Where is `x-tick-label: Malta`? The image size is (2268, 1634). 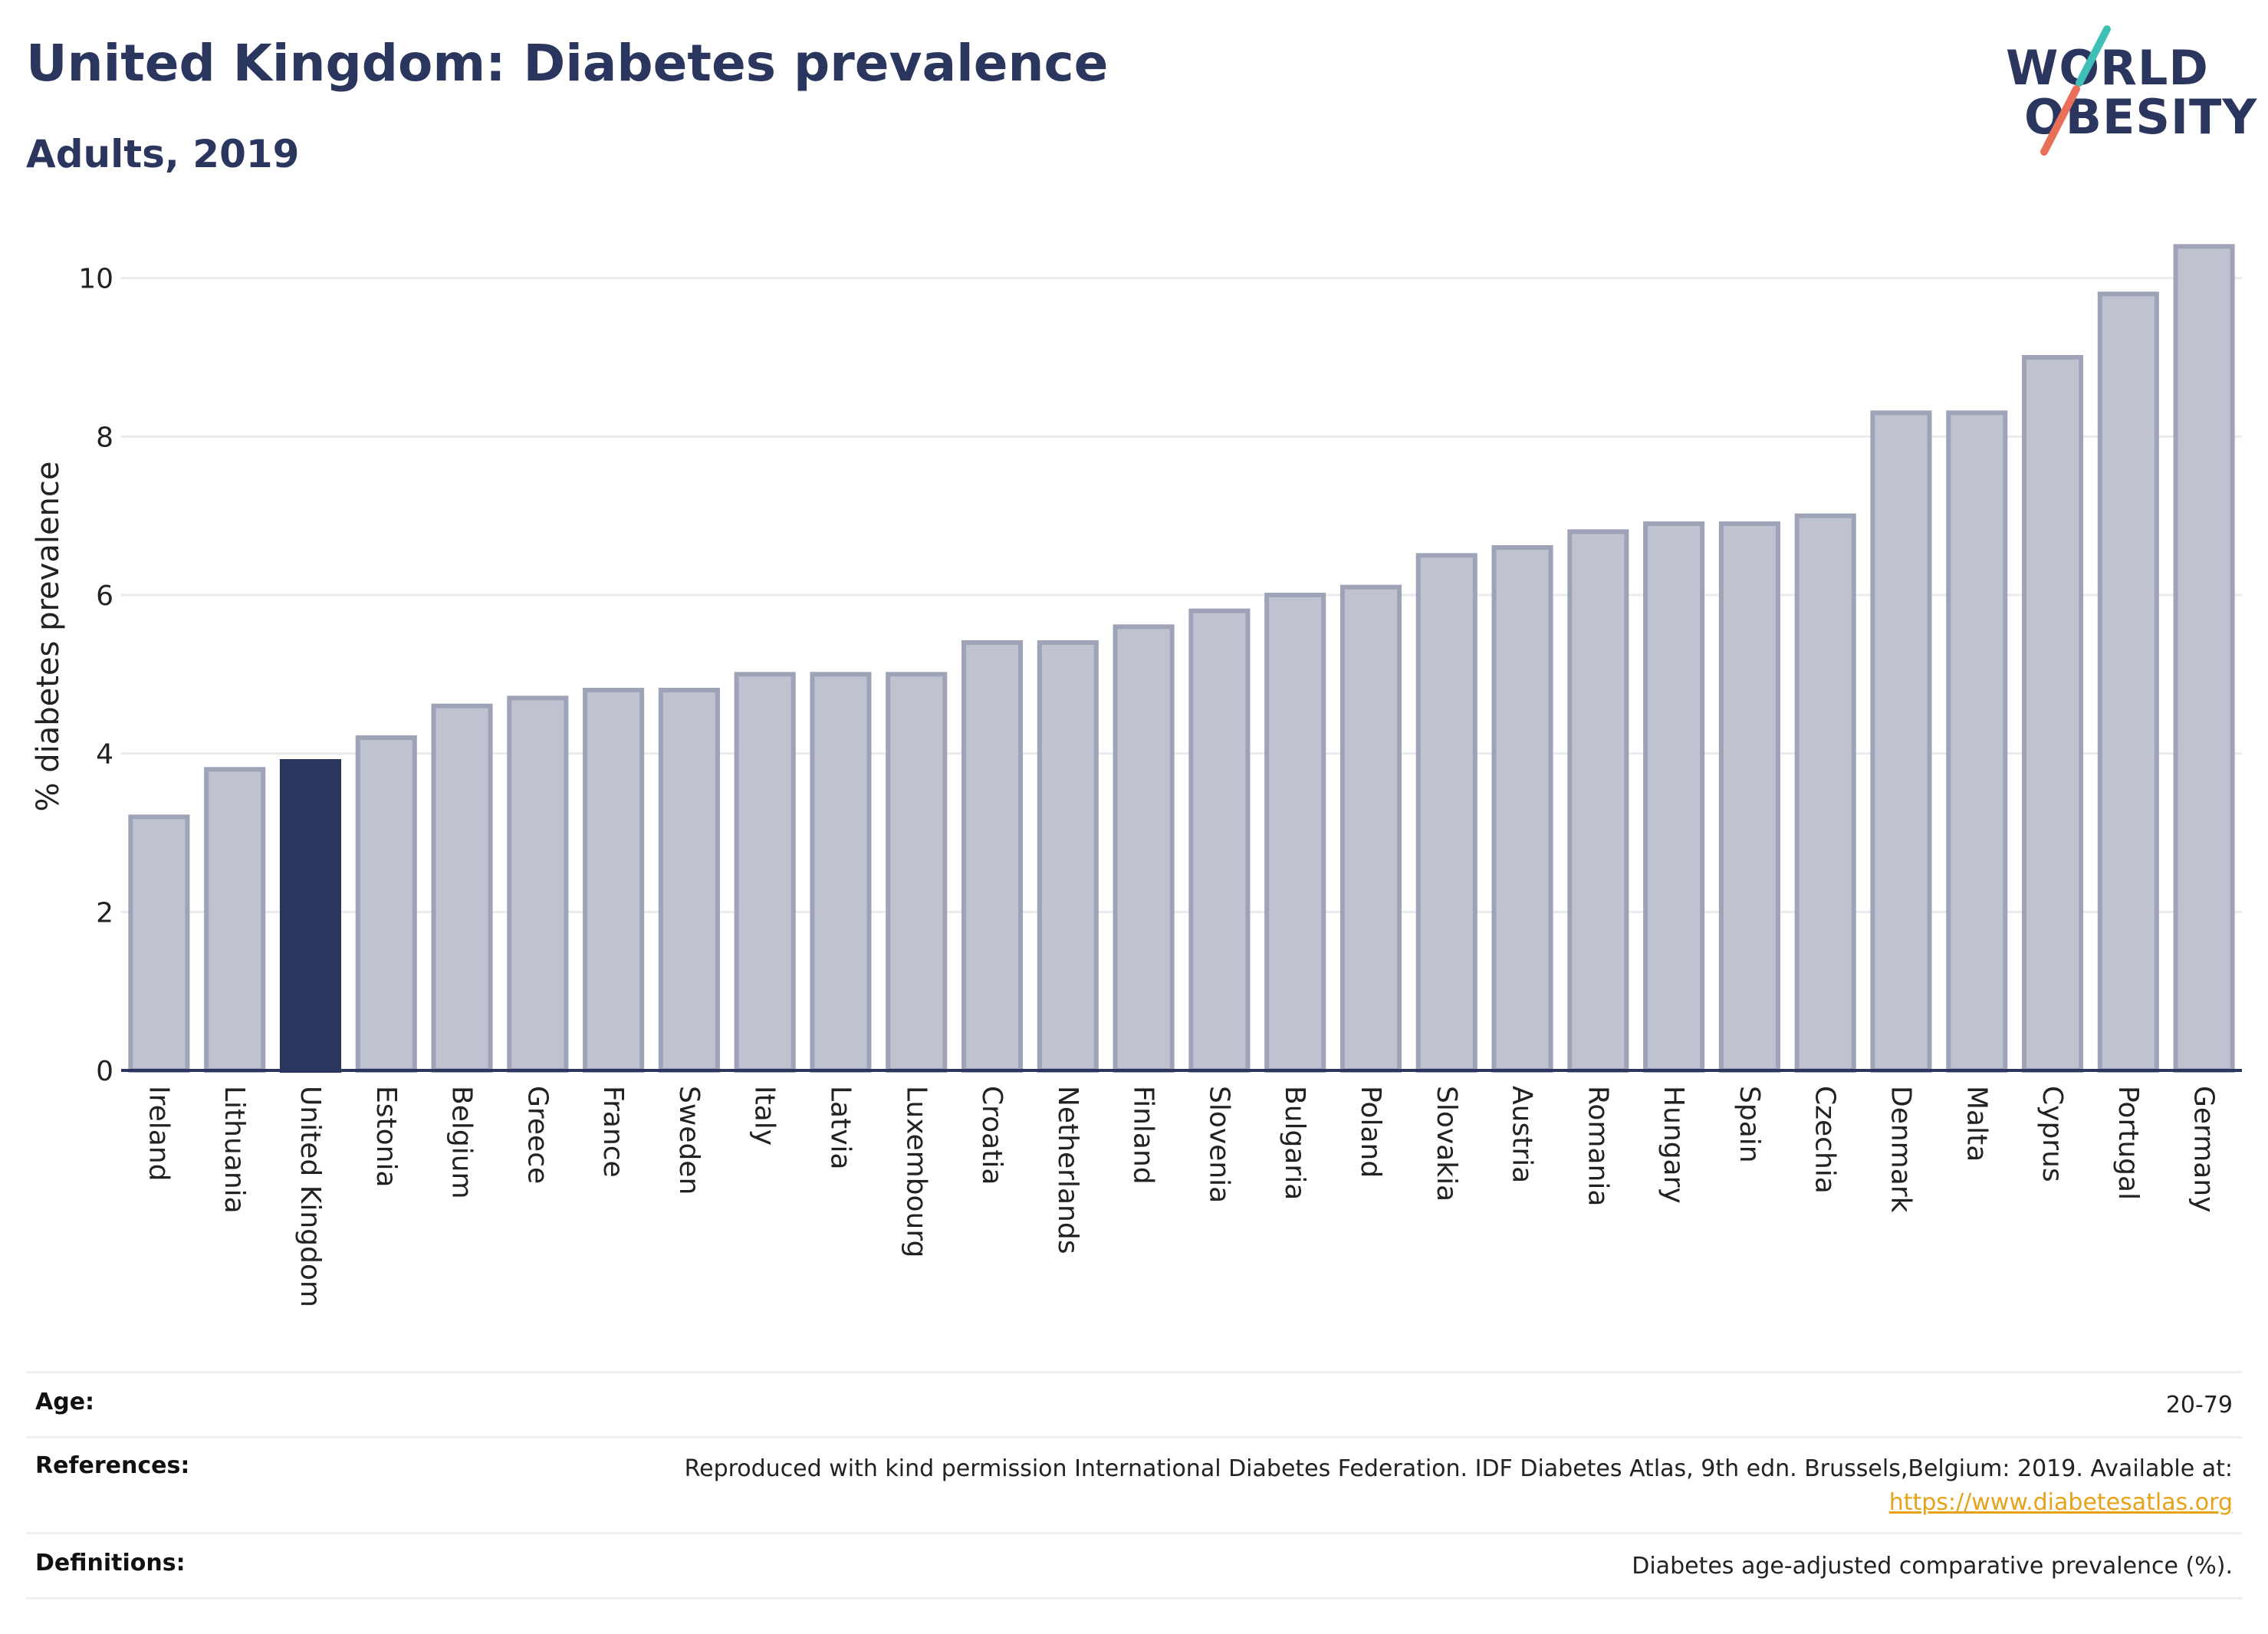 x-tick-label: Malta is located at coordinates (1976, 1124).